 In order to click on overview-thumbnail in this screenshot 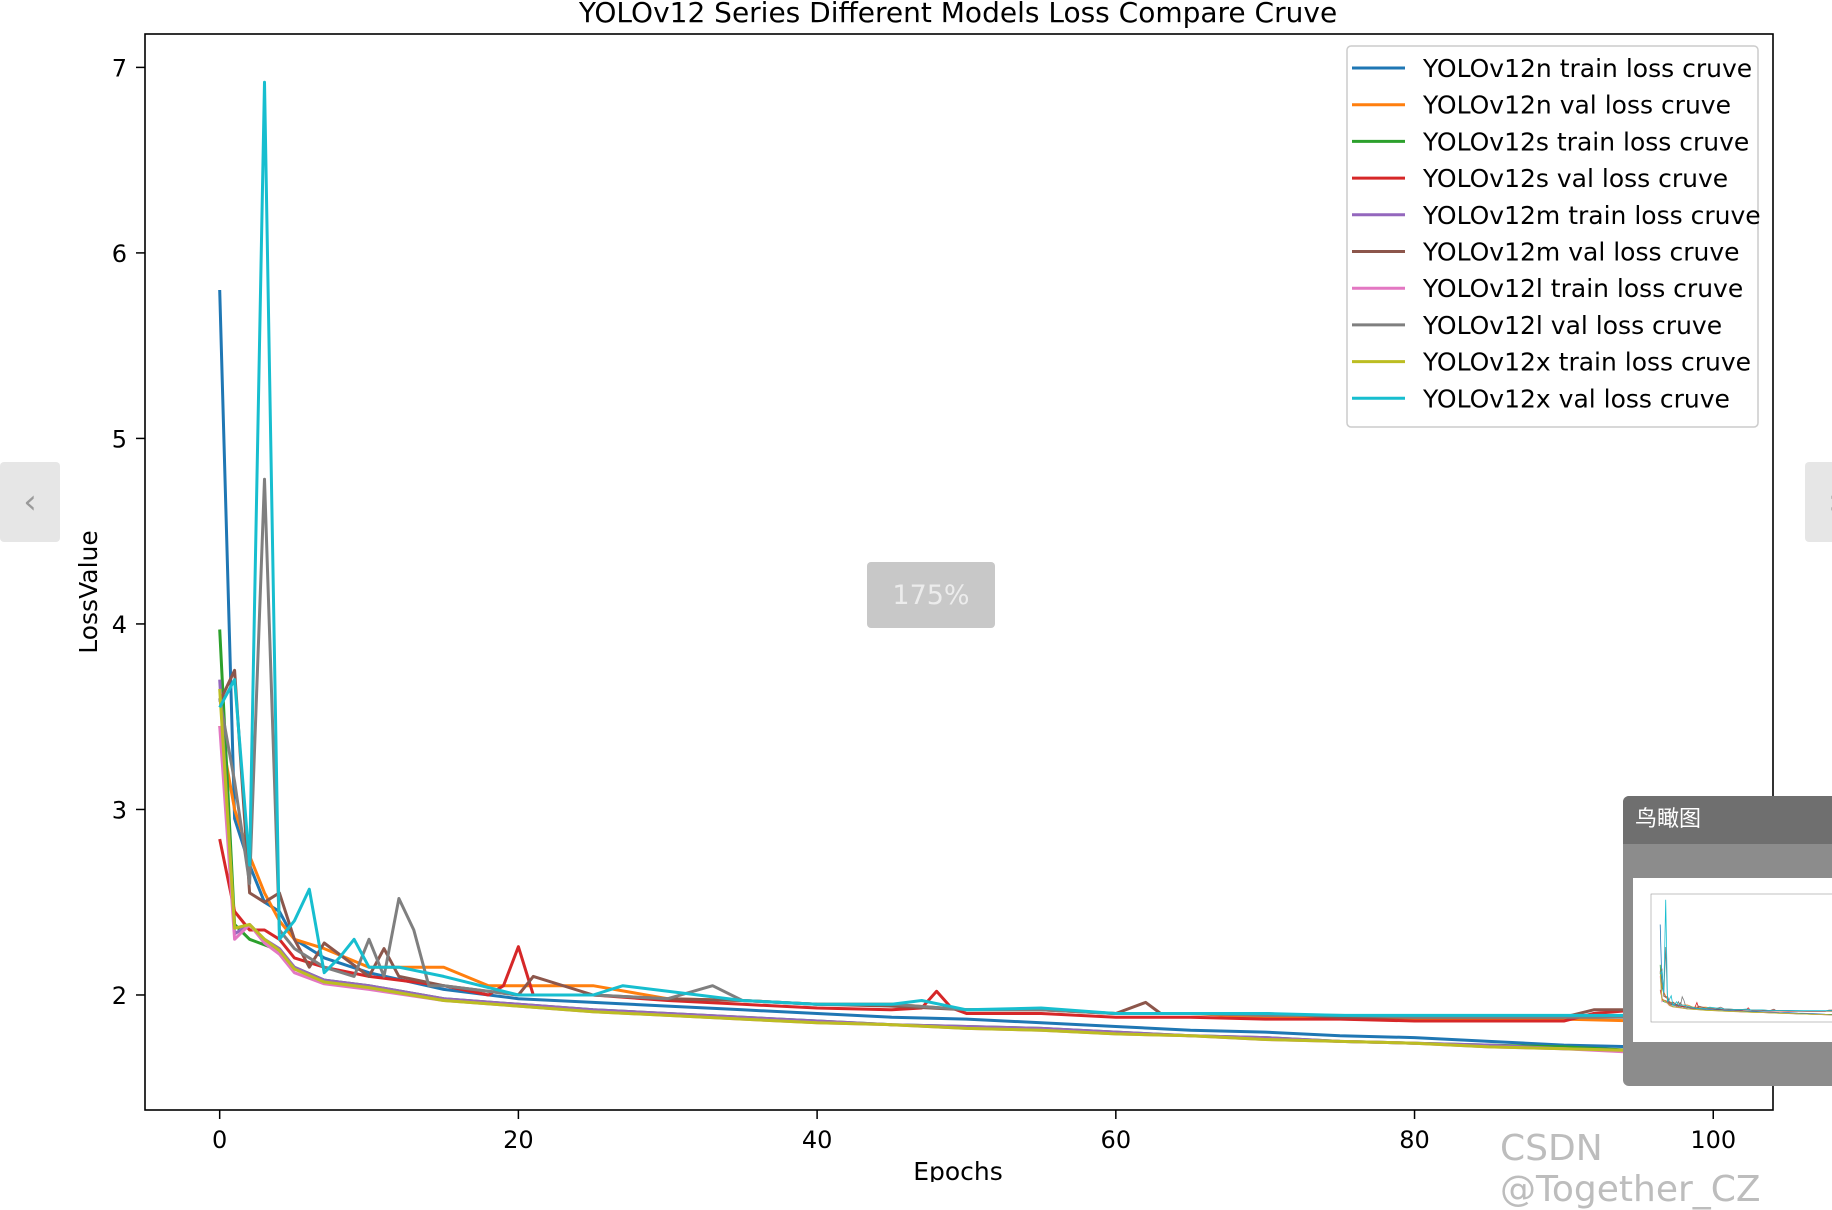, I will do `click(1732, 960)`.